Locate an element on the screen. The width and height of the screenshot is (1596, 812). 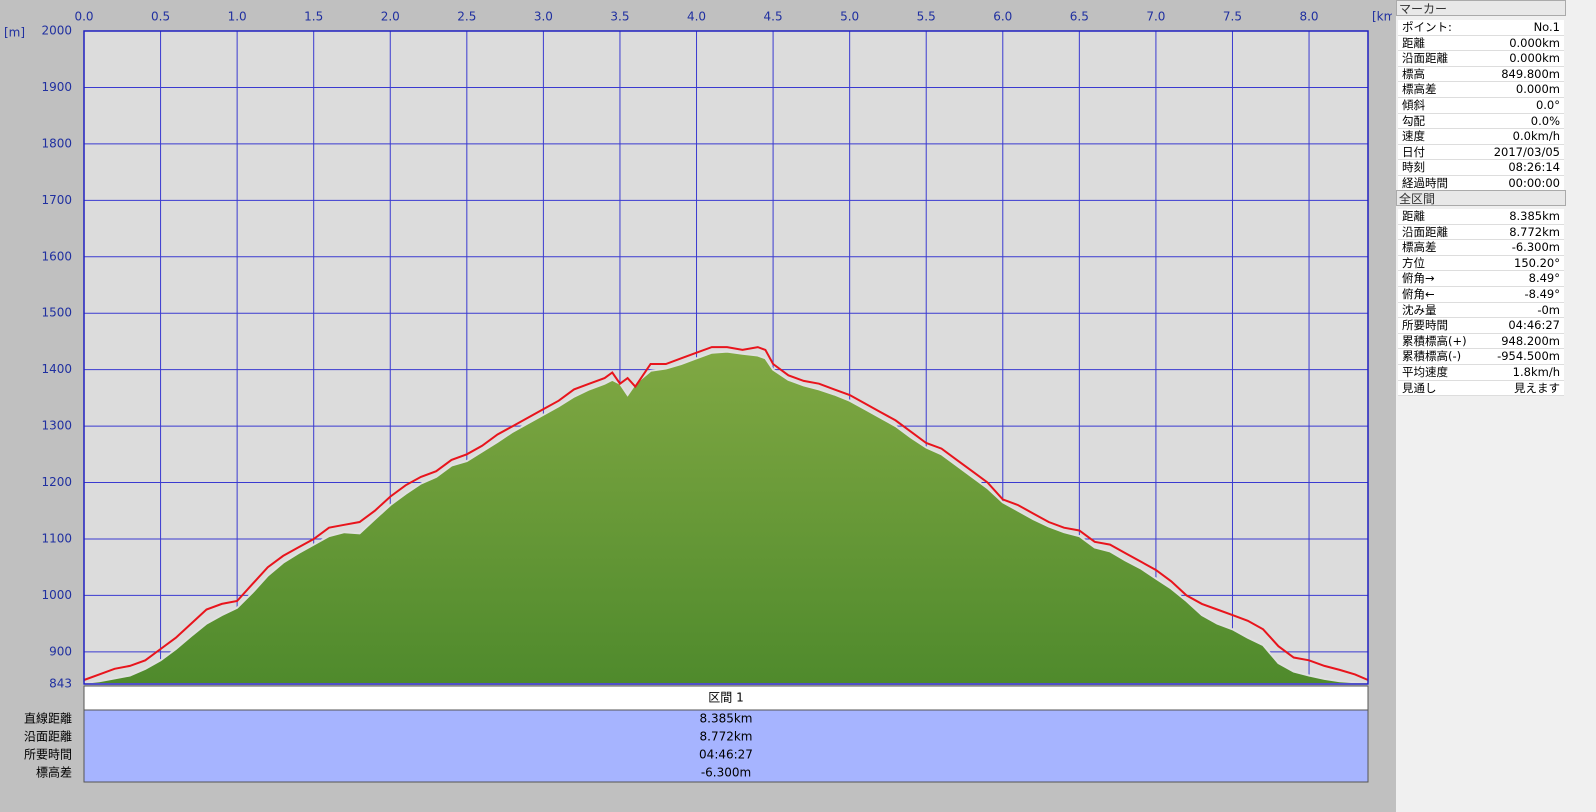
x-tick-label: 3.5 is located at coordinates (619, 17).